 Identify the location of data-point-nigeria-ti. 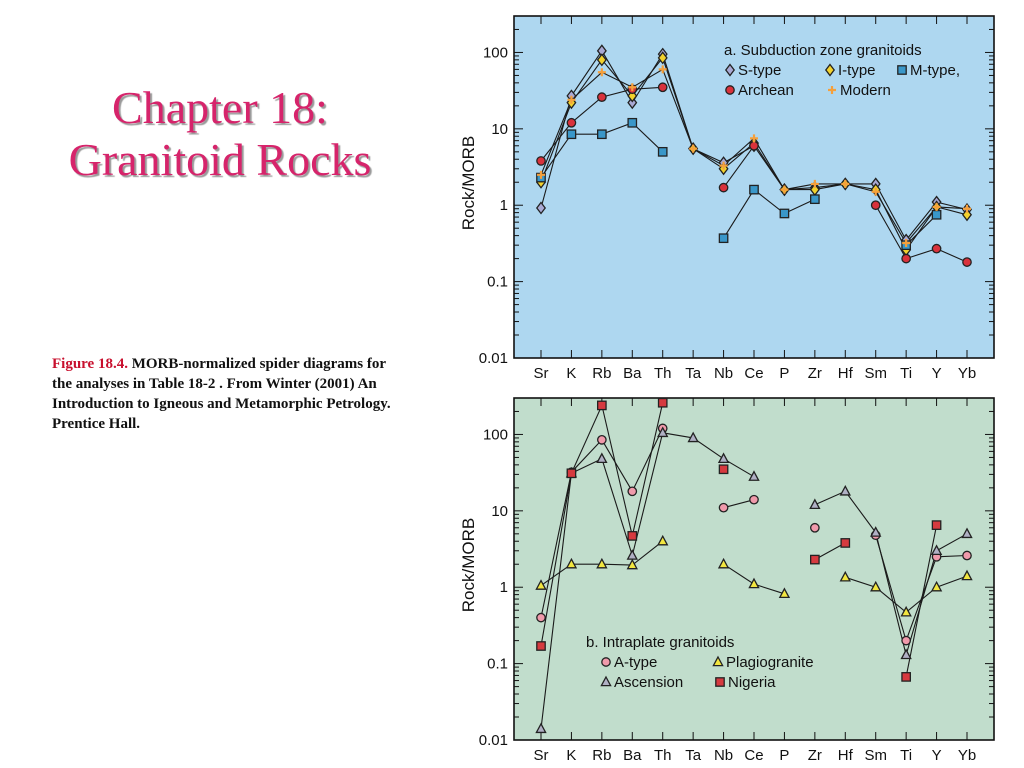
(906, 677).